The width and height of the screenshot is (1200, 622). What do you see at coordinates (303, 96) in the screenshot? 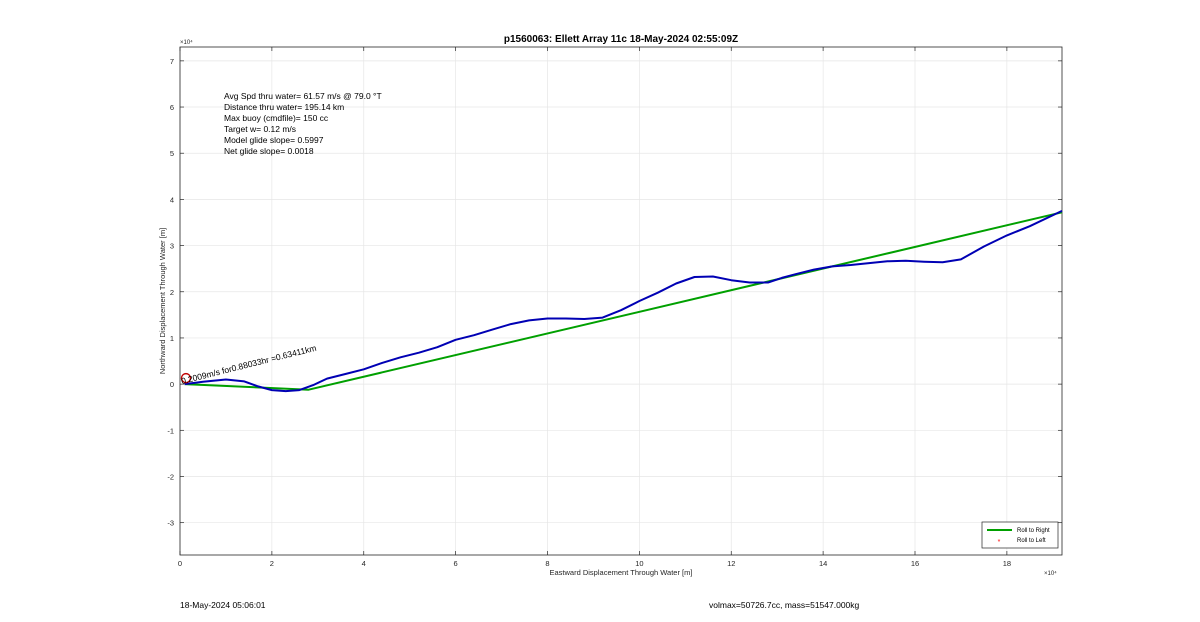
I see `annotation-avg-speed: Avg Spd thru water= 61.57 m/s @ 79.0 °T` at bounding box center [303, 96].